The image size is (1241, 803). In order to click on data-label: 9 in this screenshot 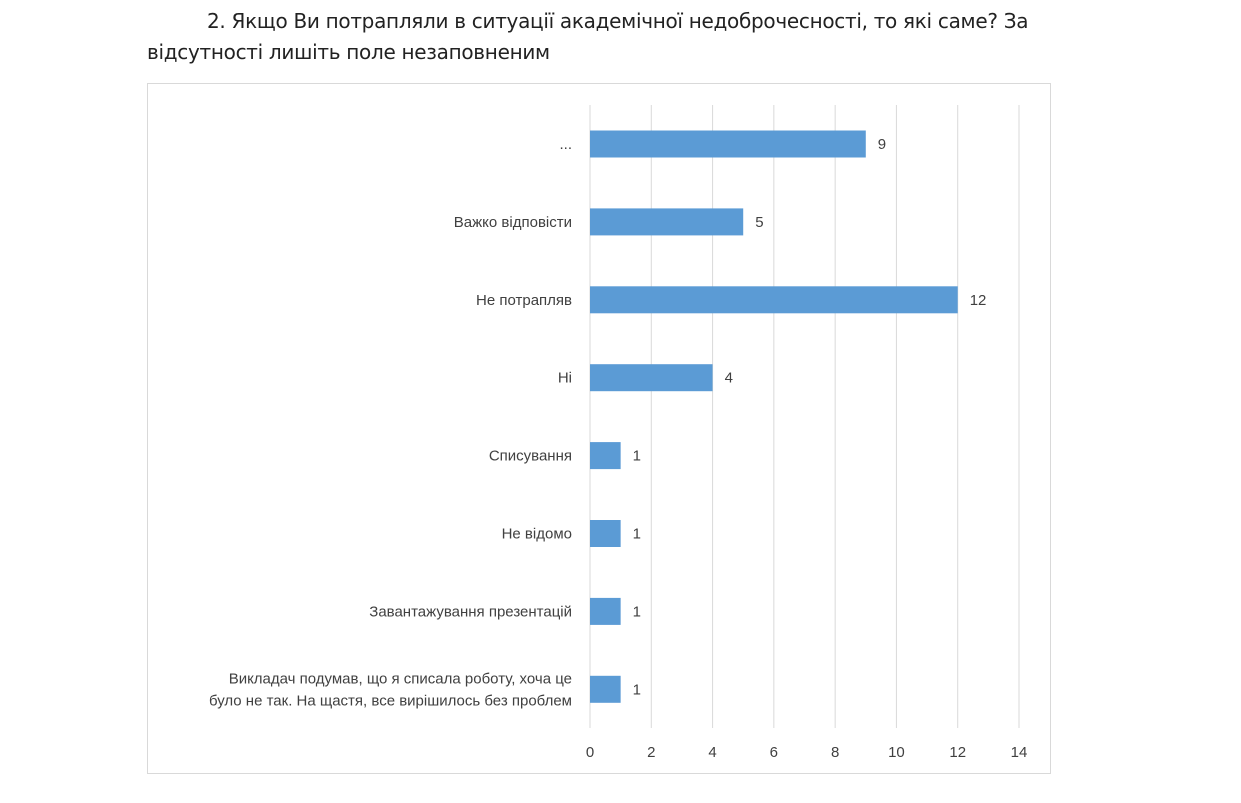, I will do `click(882, 144)`.